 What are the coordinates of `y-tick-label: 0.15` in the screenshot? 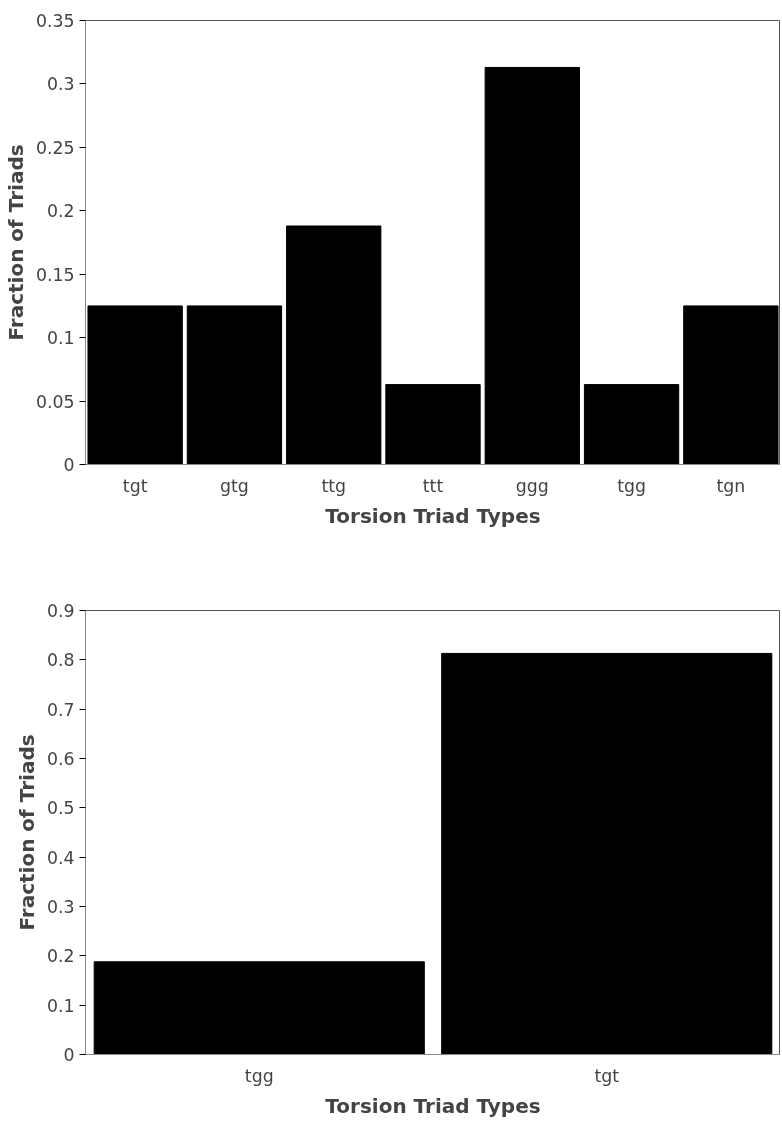 It's located at (55, 274).